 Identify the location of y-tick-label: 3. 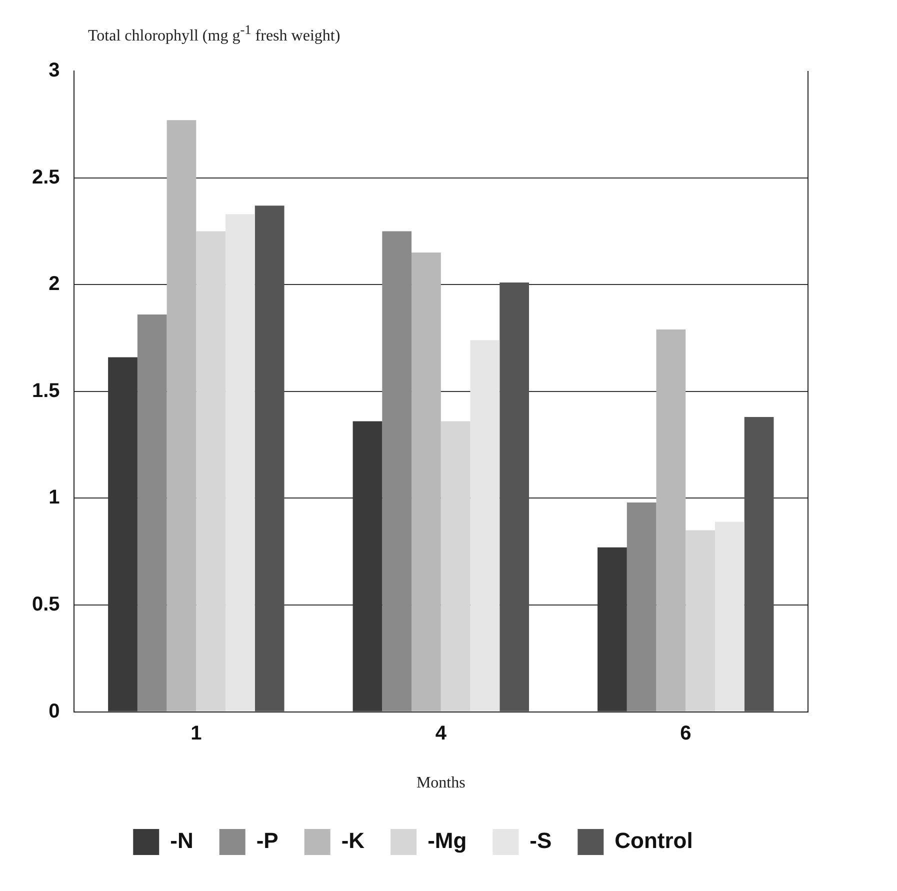
(54, 71).